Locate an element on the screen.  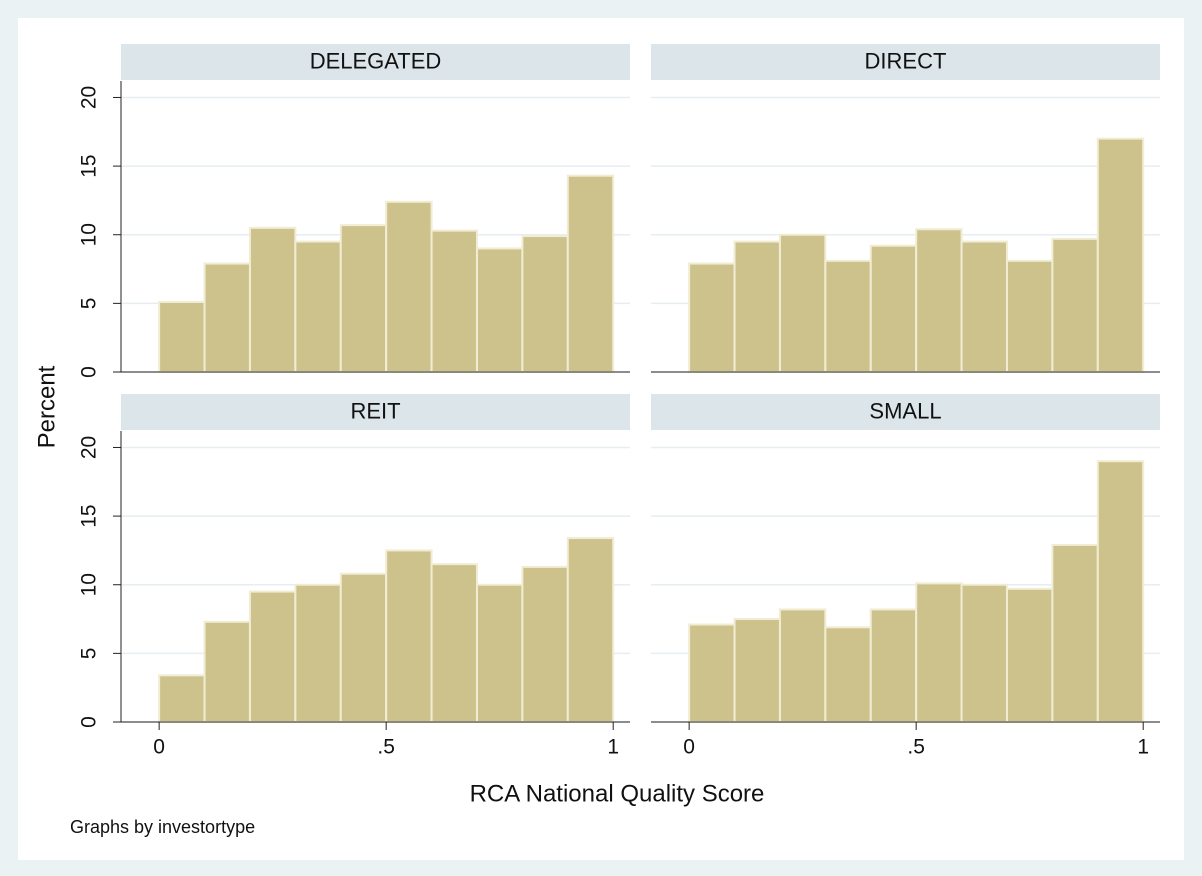
panel-title: DIRECT is located at coordinates (906, 60).